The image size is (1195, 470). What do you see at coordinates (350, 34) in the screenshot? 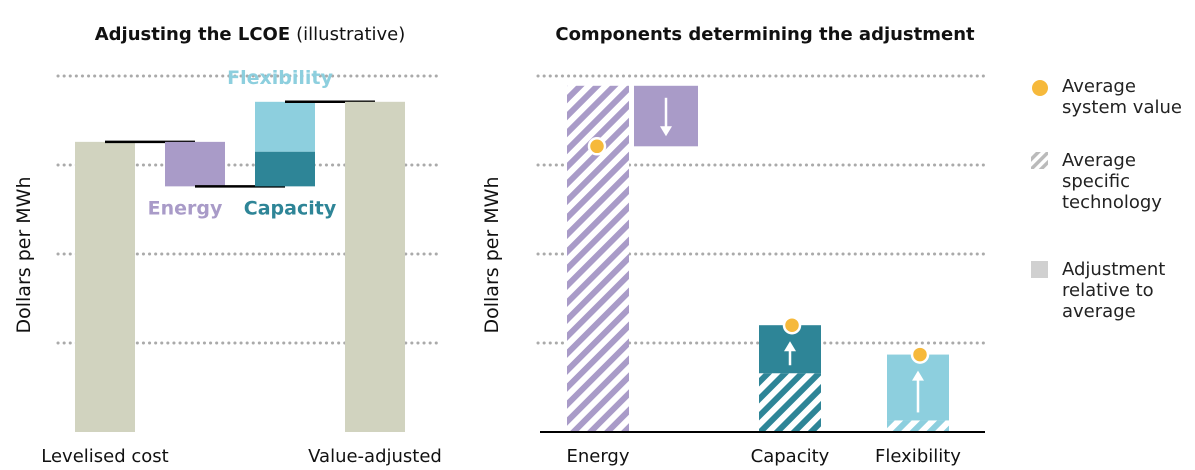
I see `chart-subtitle: (illustrative)` at bounding box center [350, 34].